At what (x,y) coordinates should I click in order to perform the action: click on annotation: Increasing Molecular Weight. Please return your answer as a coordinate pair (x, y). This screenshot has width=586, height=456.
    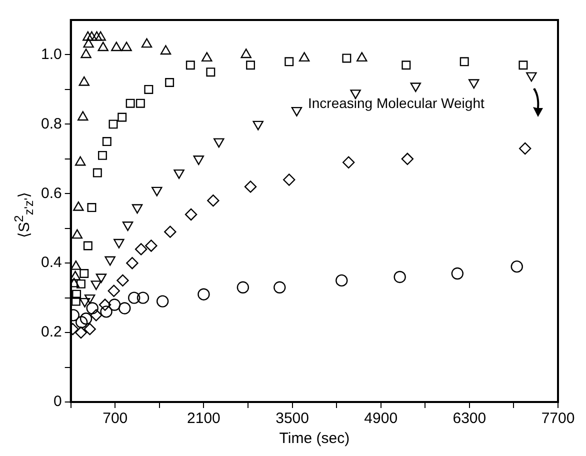
    Looking at the image, I should click on (396, 103).